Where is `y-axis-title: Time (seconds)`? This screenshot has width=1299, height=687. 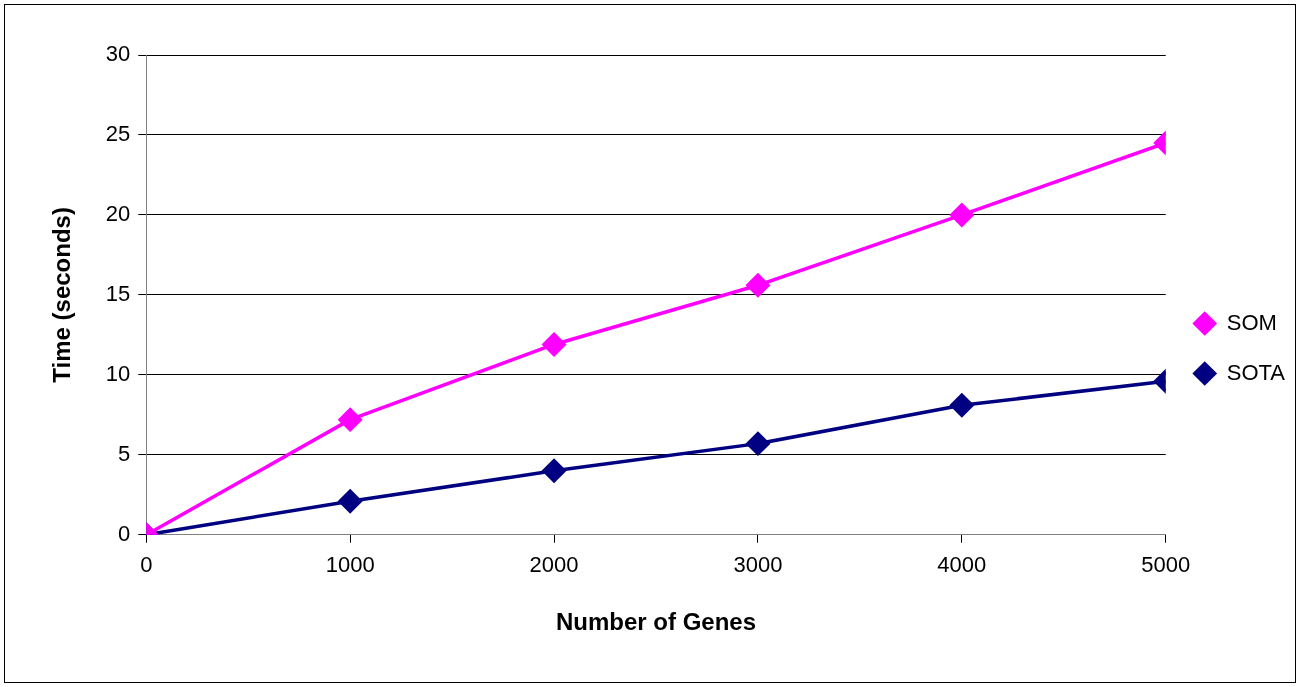 y-axis-title: Time (seconds) is located at coordinates (62, 295).